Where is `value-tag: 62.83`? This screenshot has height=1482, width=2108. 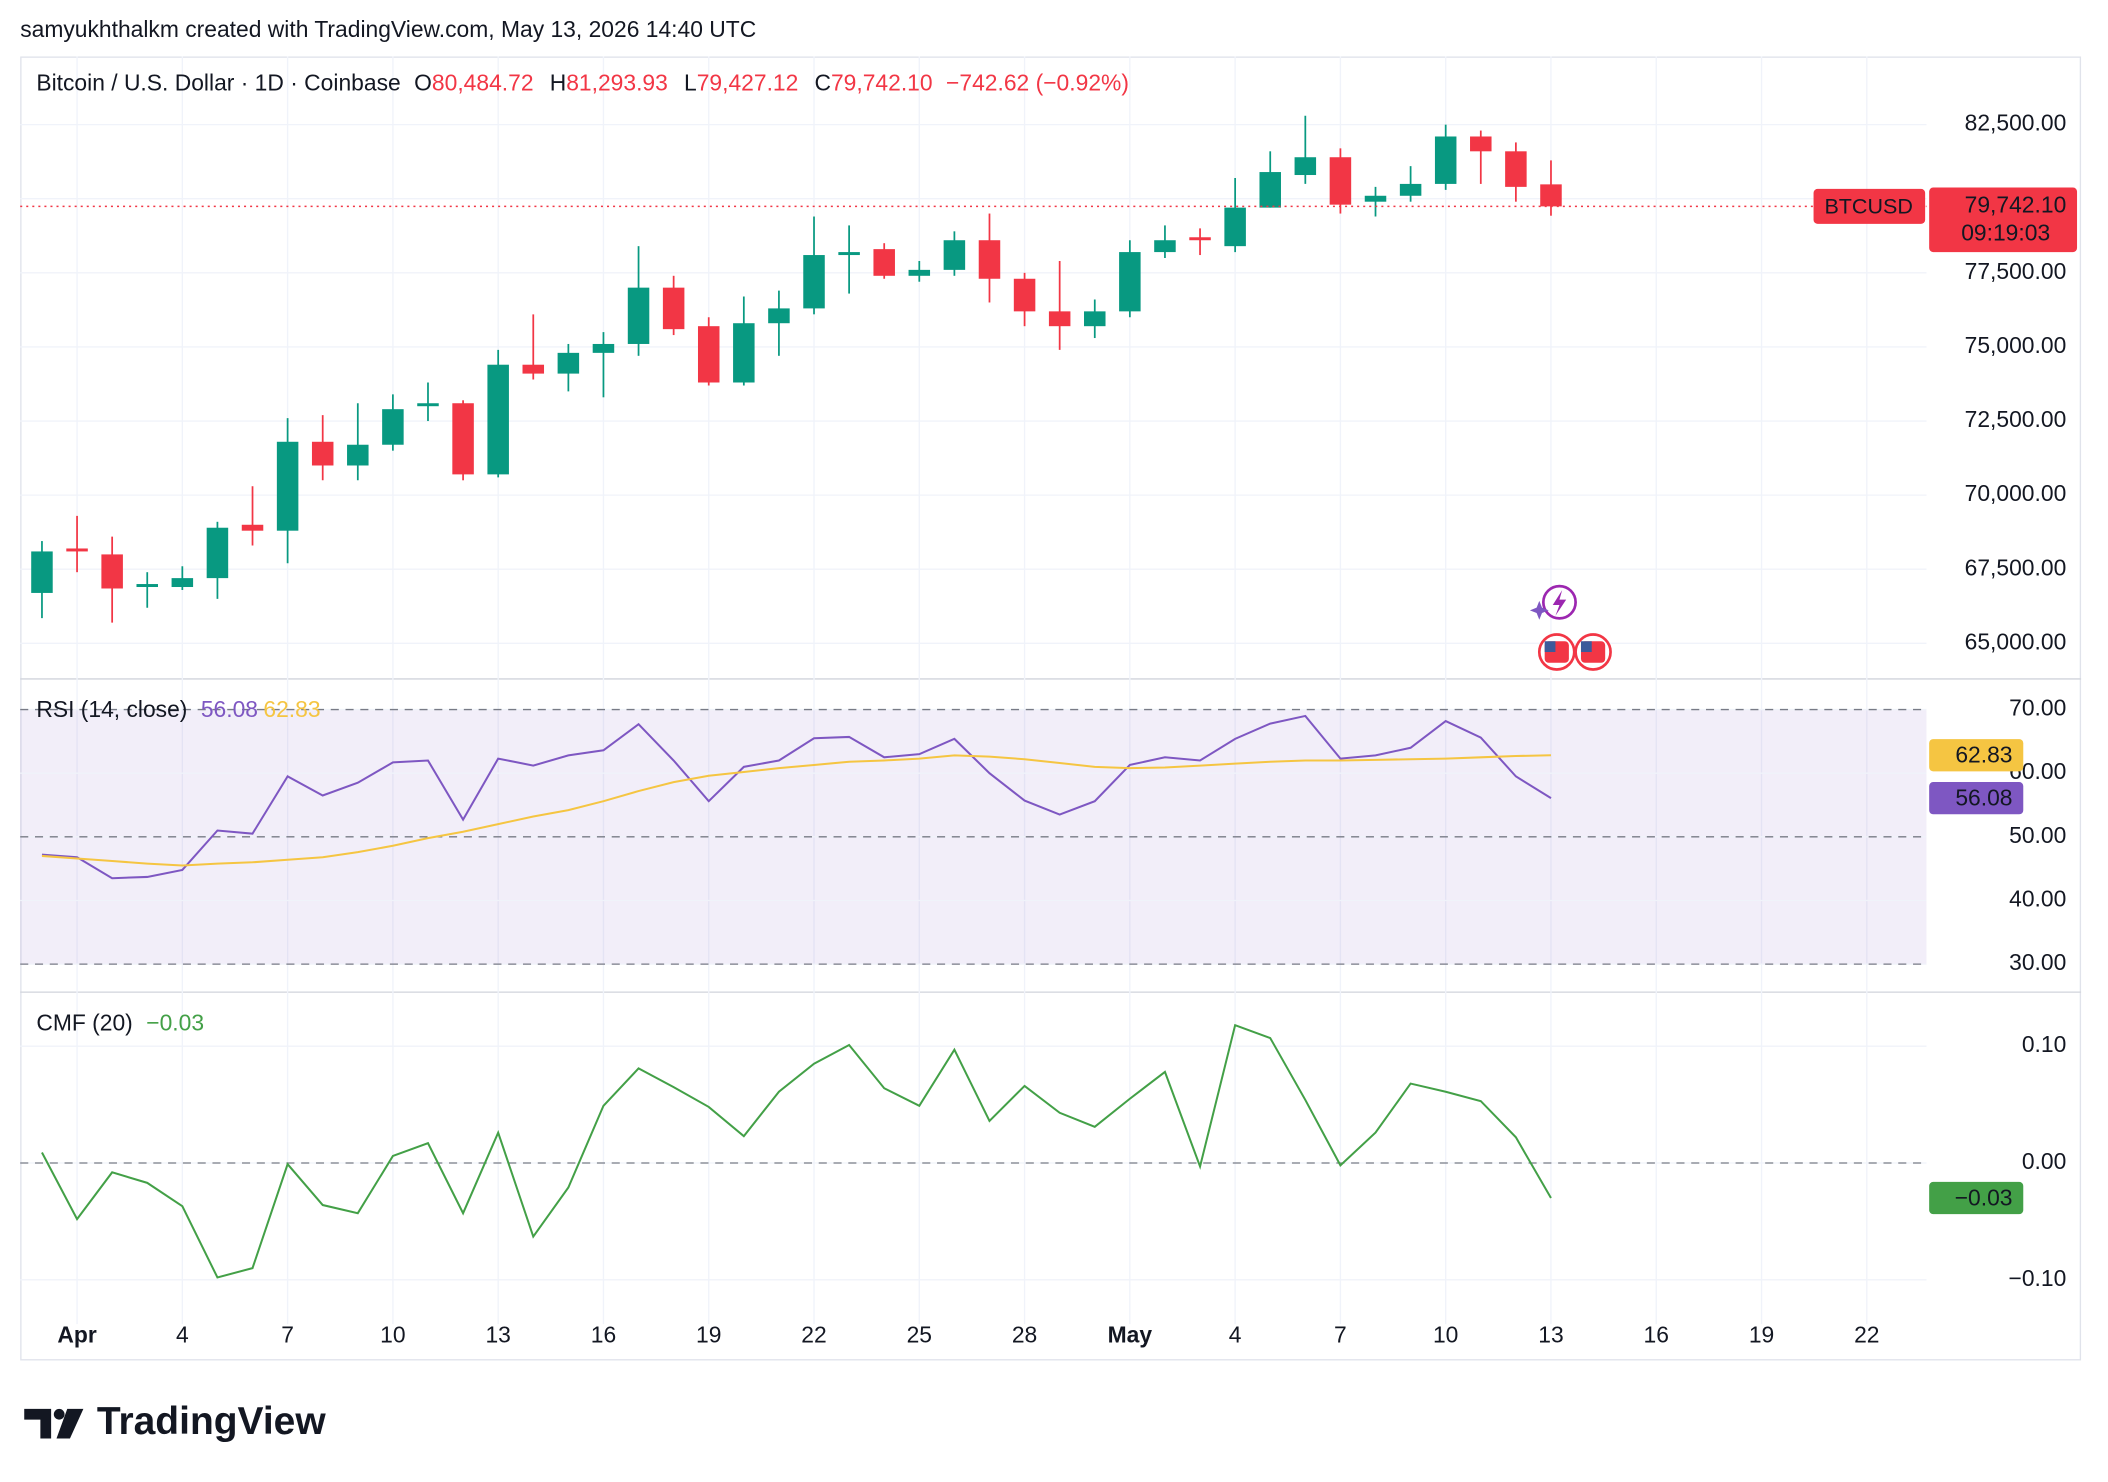 value-tag: 62.83 is located at coordinates (1983, 755).